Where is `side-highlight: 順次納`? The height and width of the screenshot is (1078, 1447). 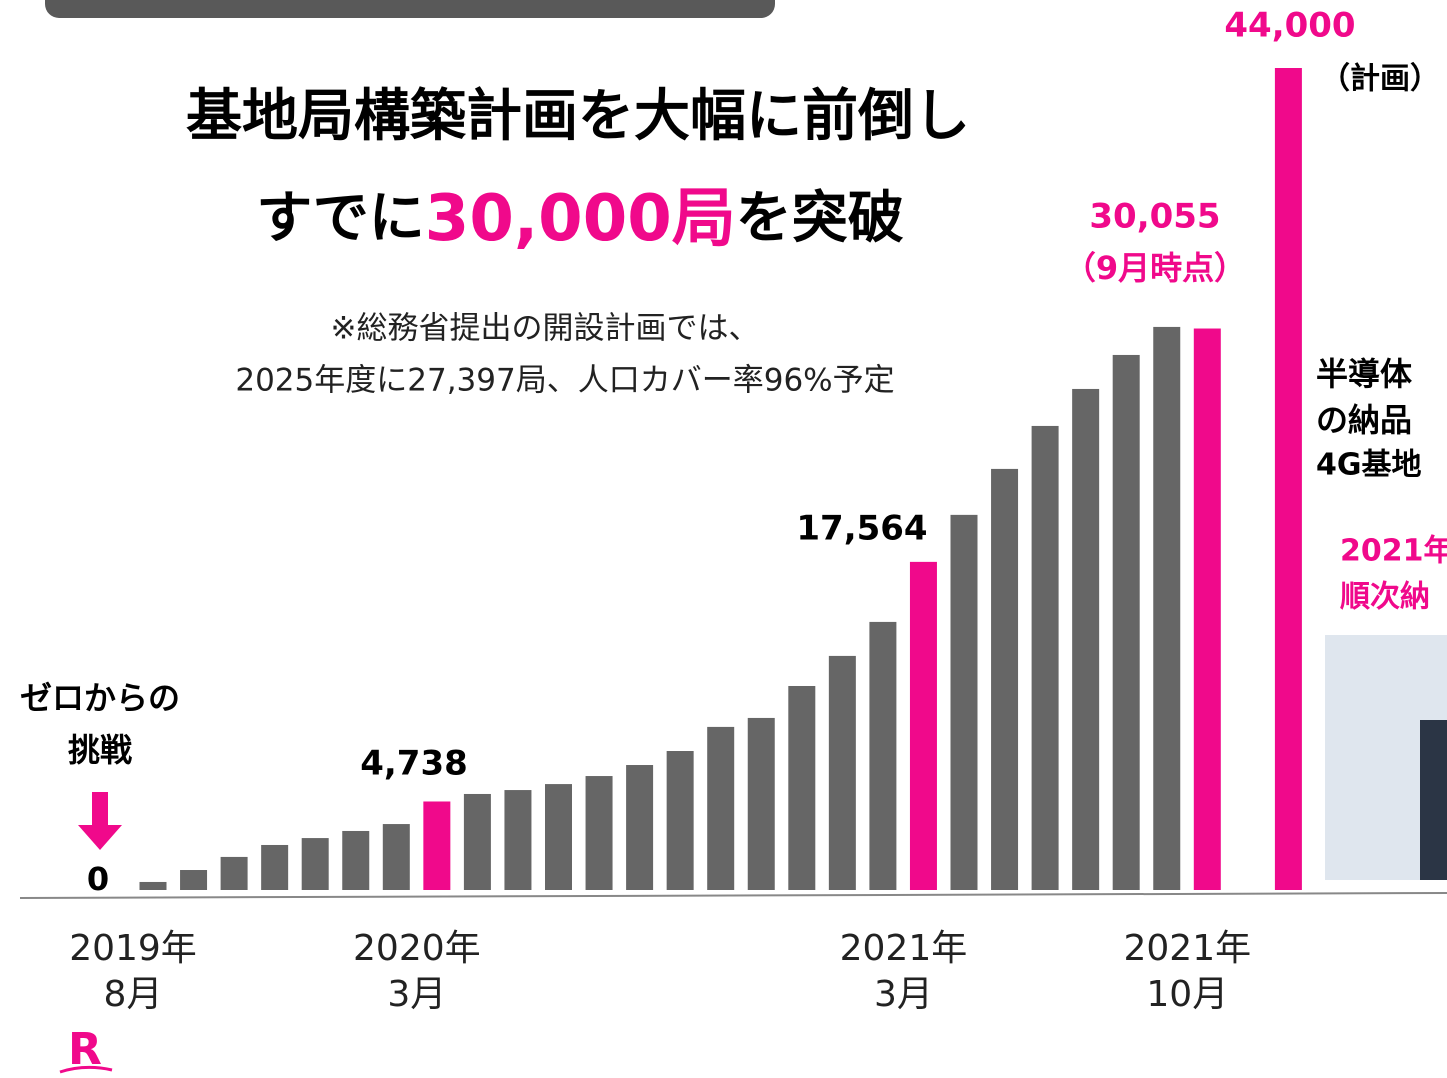
side-highlight: 順次納 is located at coordinates (1385, 597).